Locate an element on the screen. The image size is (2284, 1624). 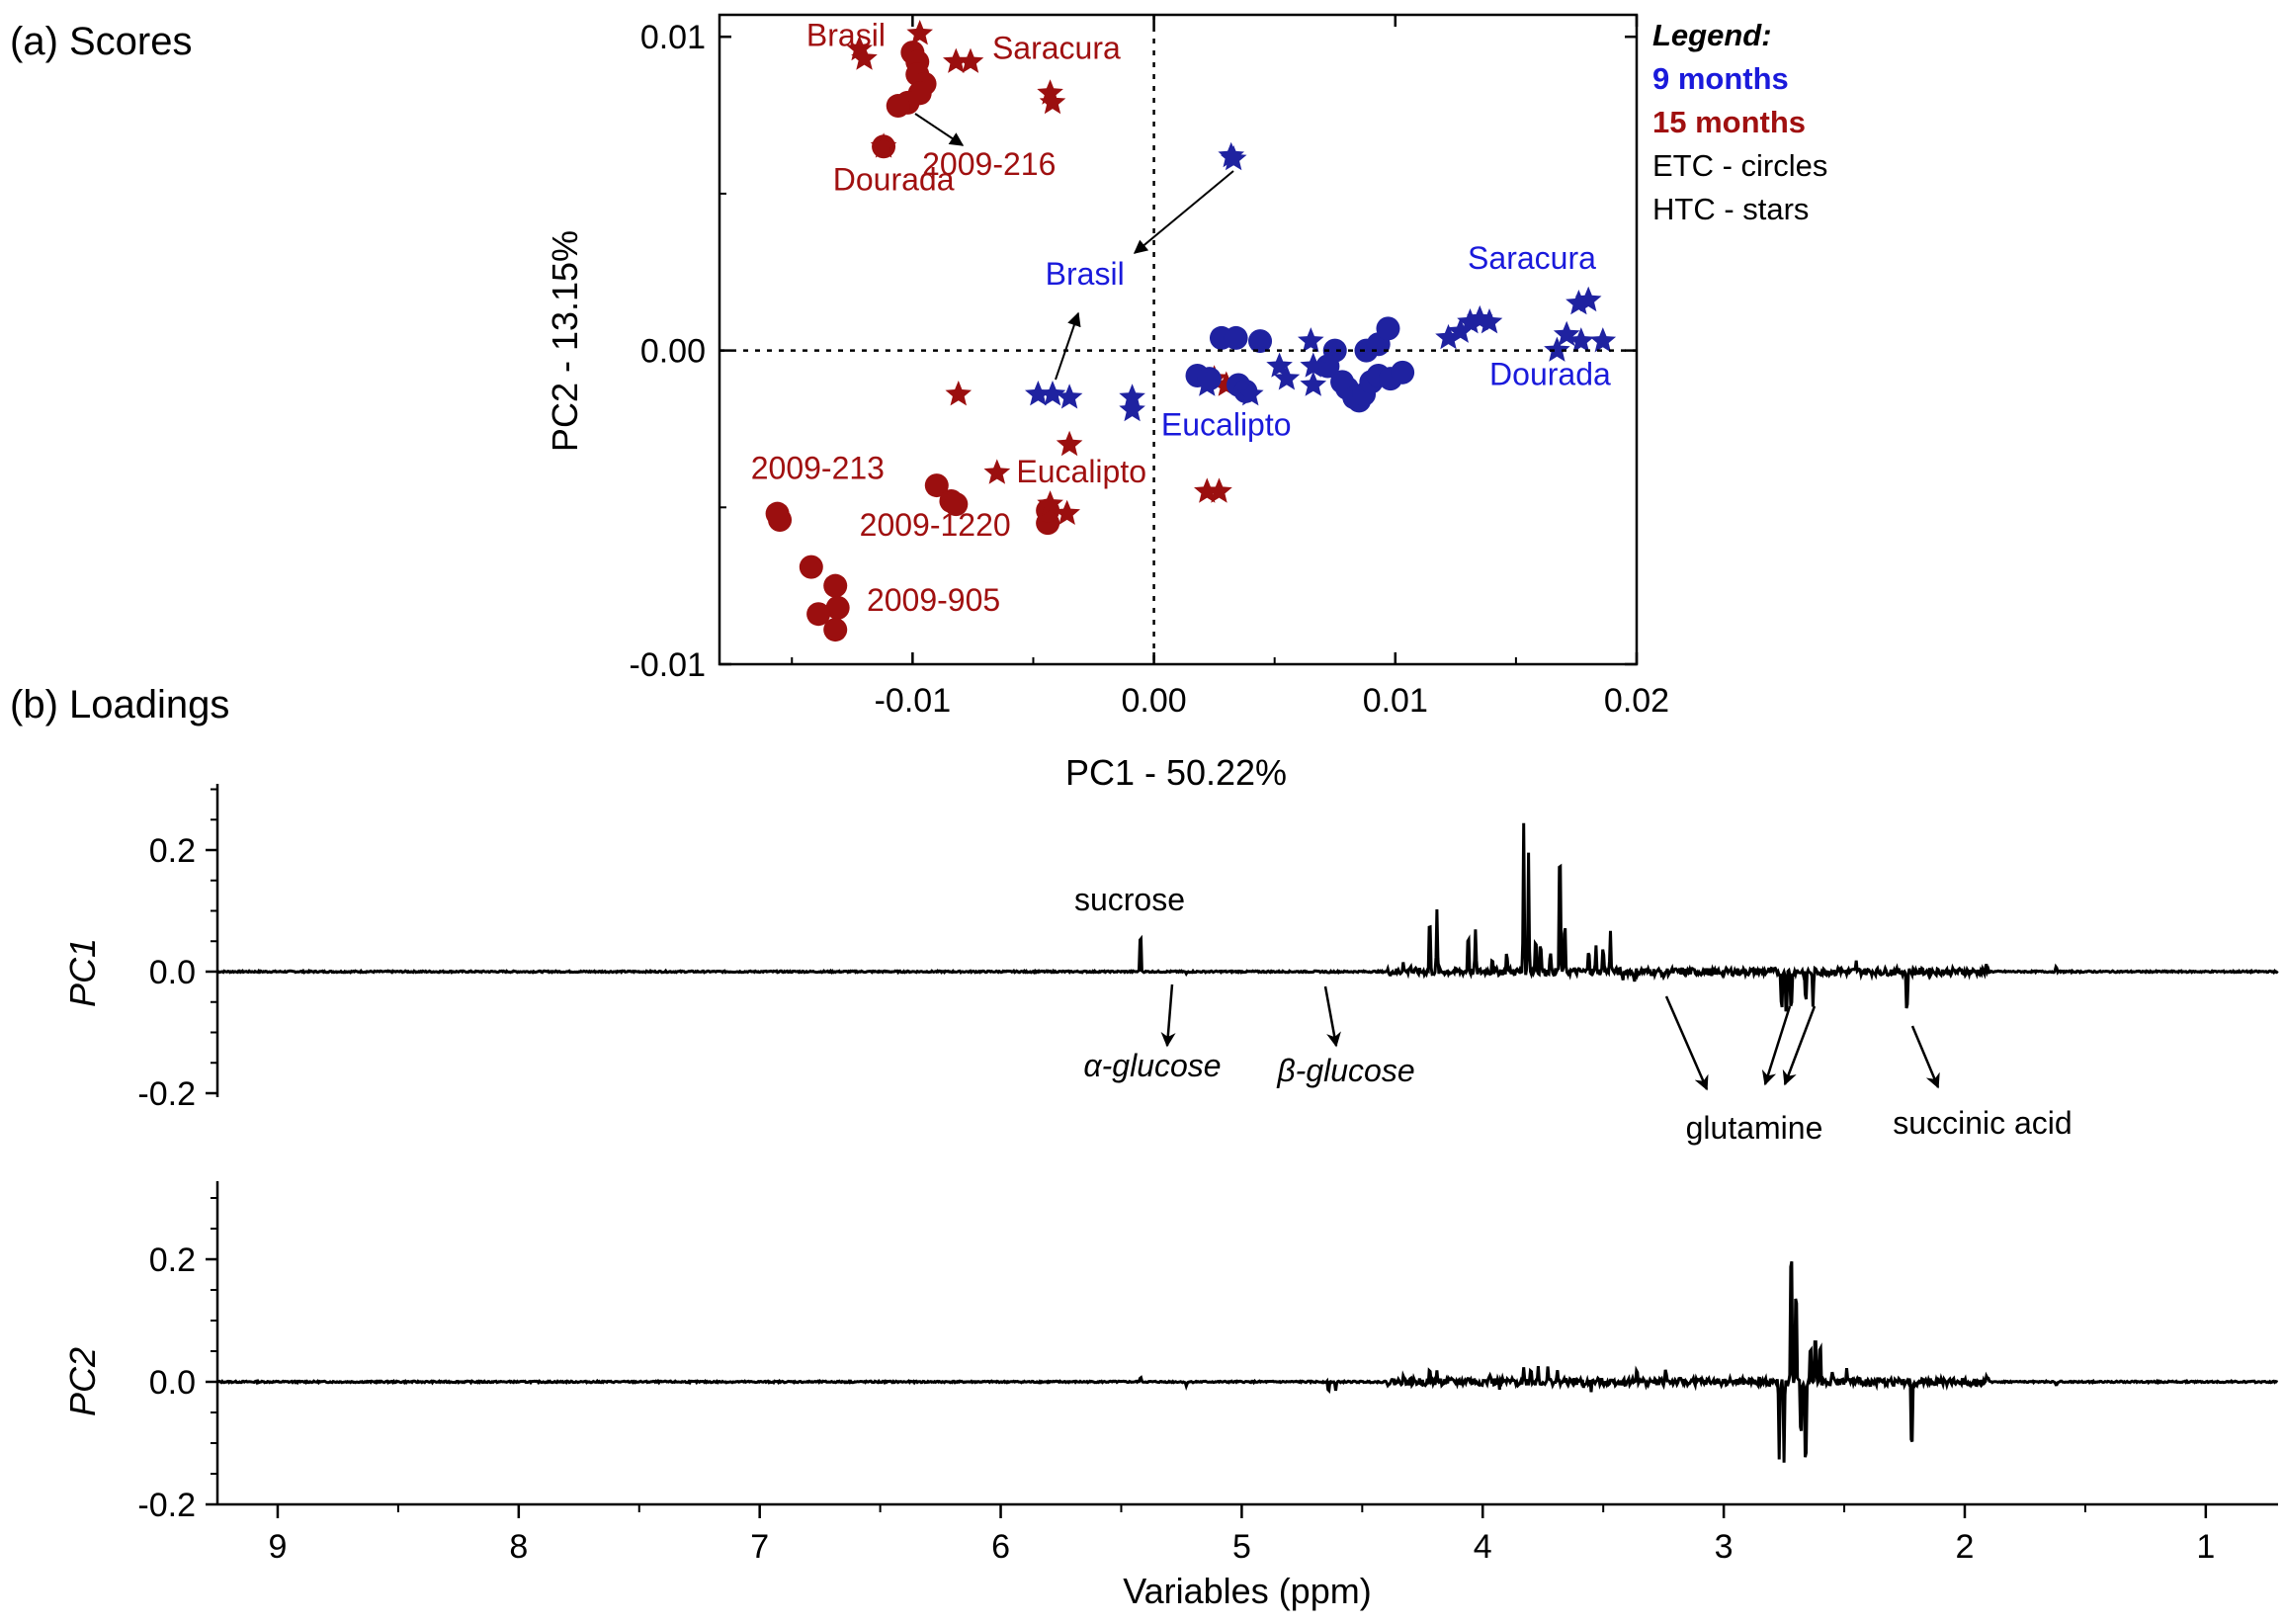
ppm-tick-label: 2 is located at coordinates (1965, 1547).